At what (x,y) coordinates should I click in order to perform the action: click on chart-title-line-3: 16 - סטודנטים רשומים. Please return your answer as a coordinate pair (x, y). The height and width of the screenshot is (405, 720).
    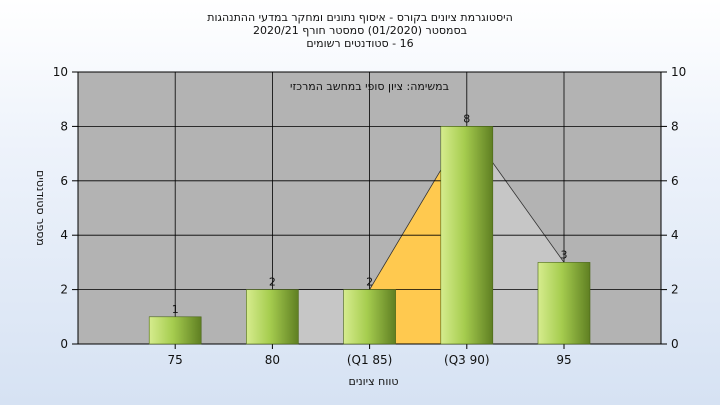
    Looking at the image, I should click on (360, 43).